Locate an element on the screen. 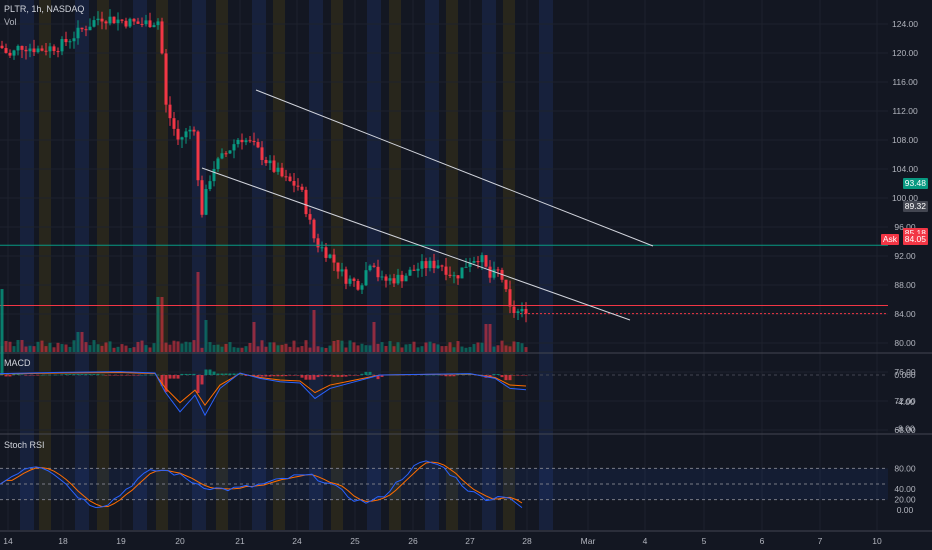  price-tick-label: 72.00 is located at coordinates (905, 401).